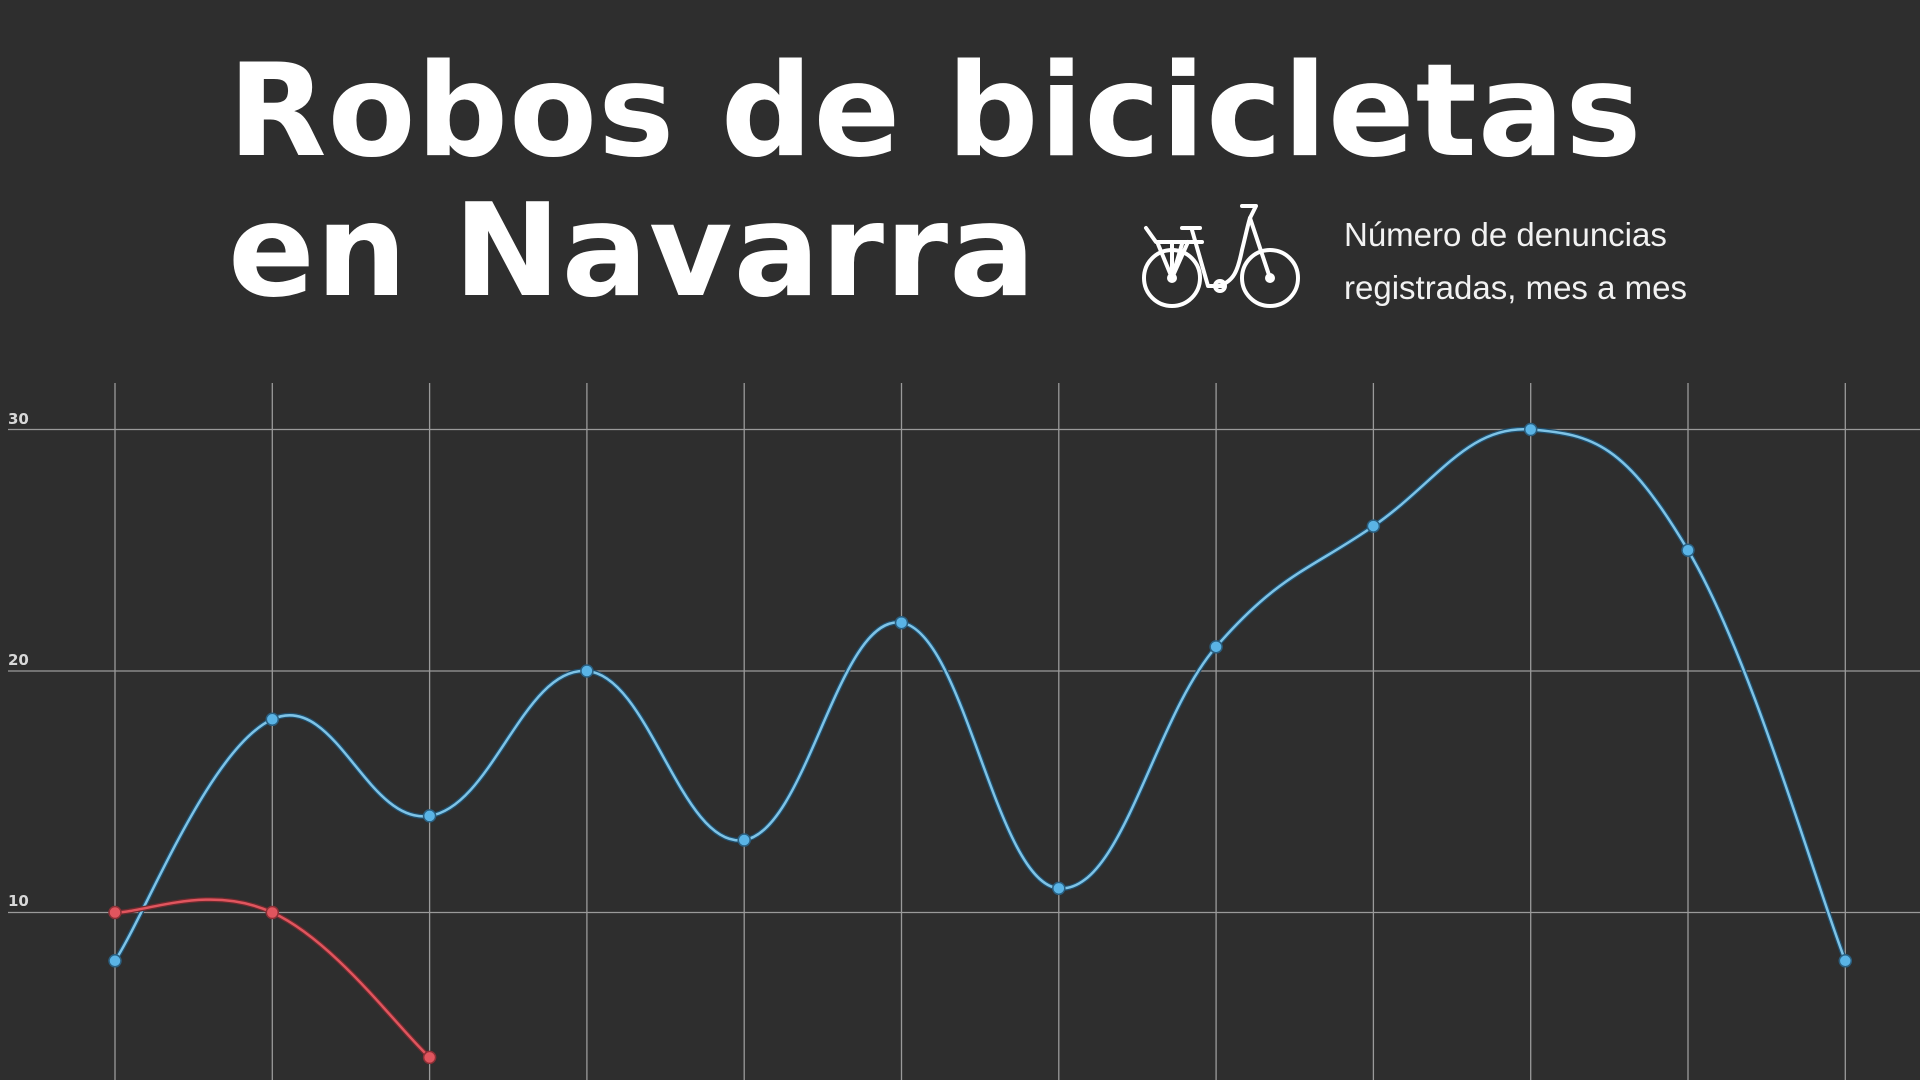 The width and height of the screenshot is (1920, 1080). I want to click on bicycle-icon, so click(1221, 256).